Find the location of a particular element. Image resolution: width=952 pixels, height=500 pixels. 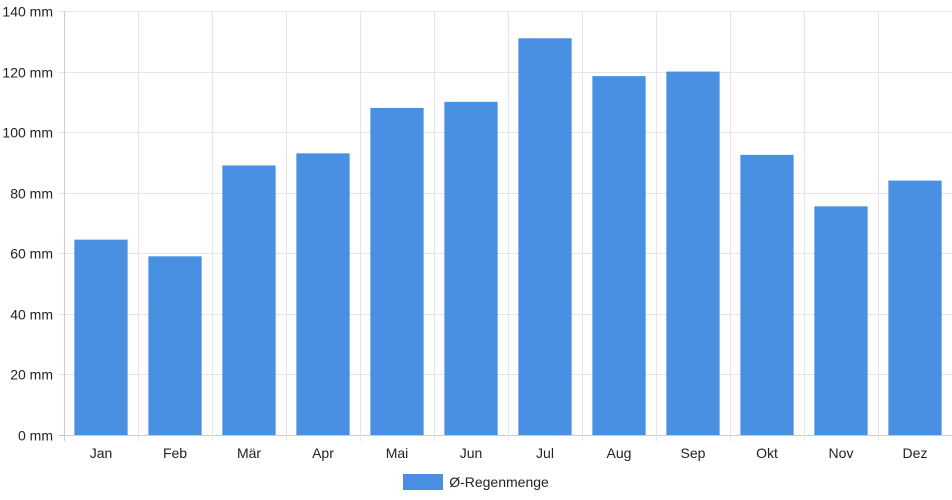

x-tick-label: Feb is located at coordinates (175, 453).